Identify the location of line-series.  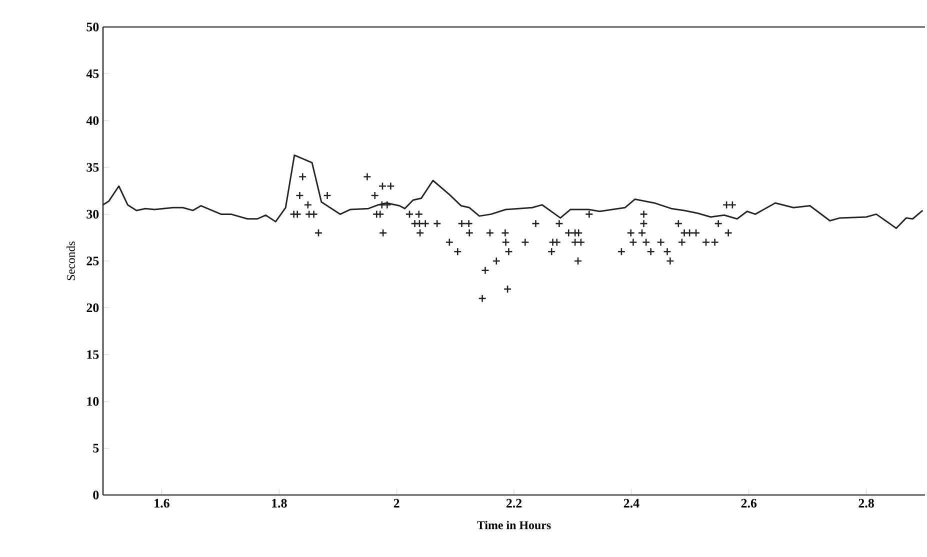
(513, 191).